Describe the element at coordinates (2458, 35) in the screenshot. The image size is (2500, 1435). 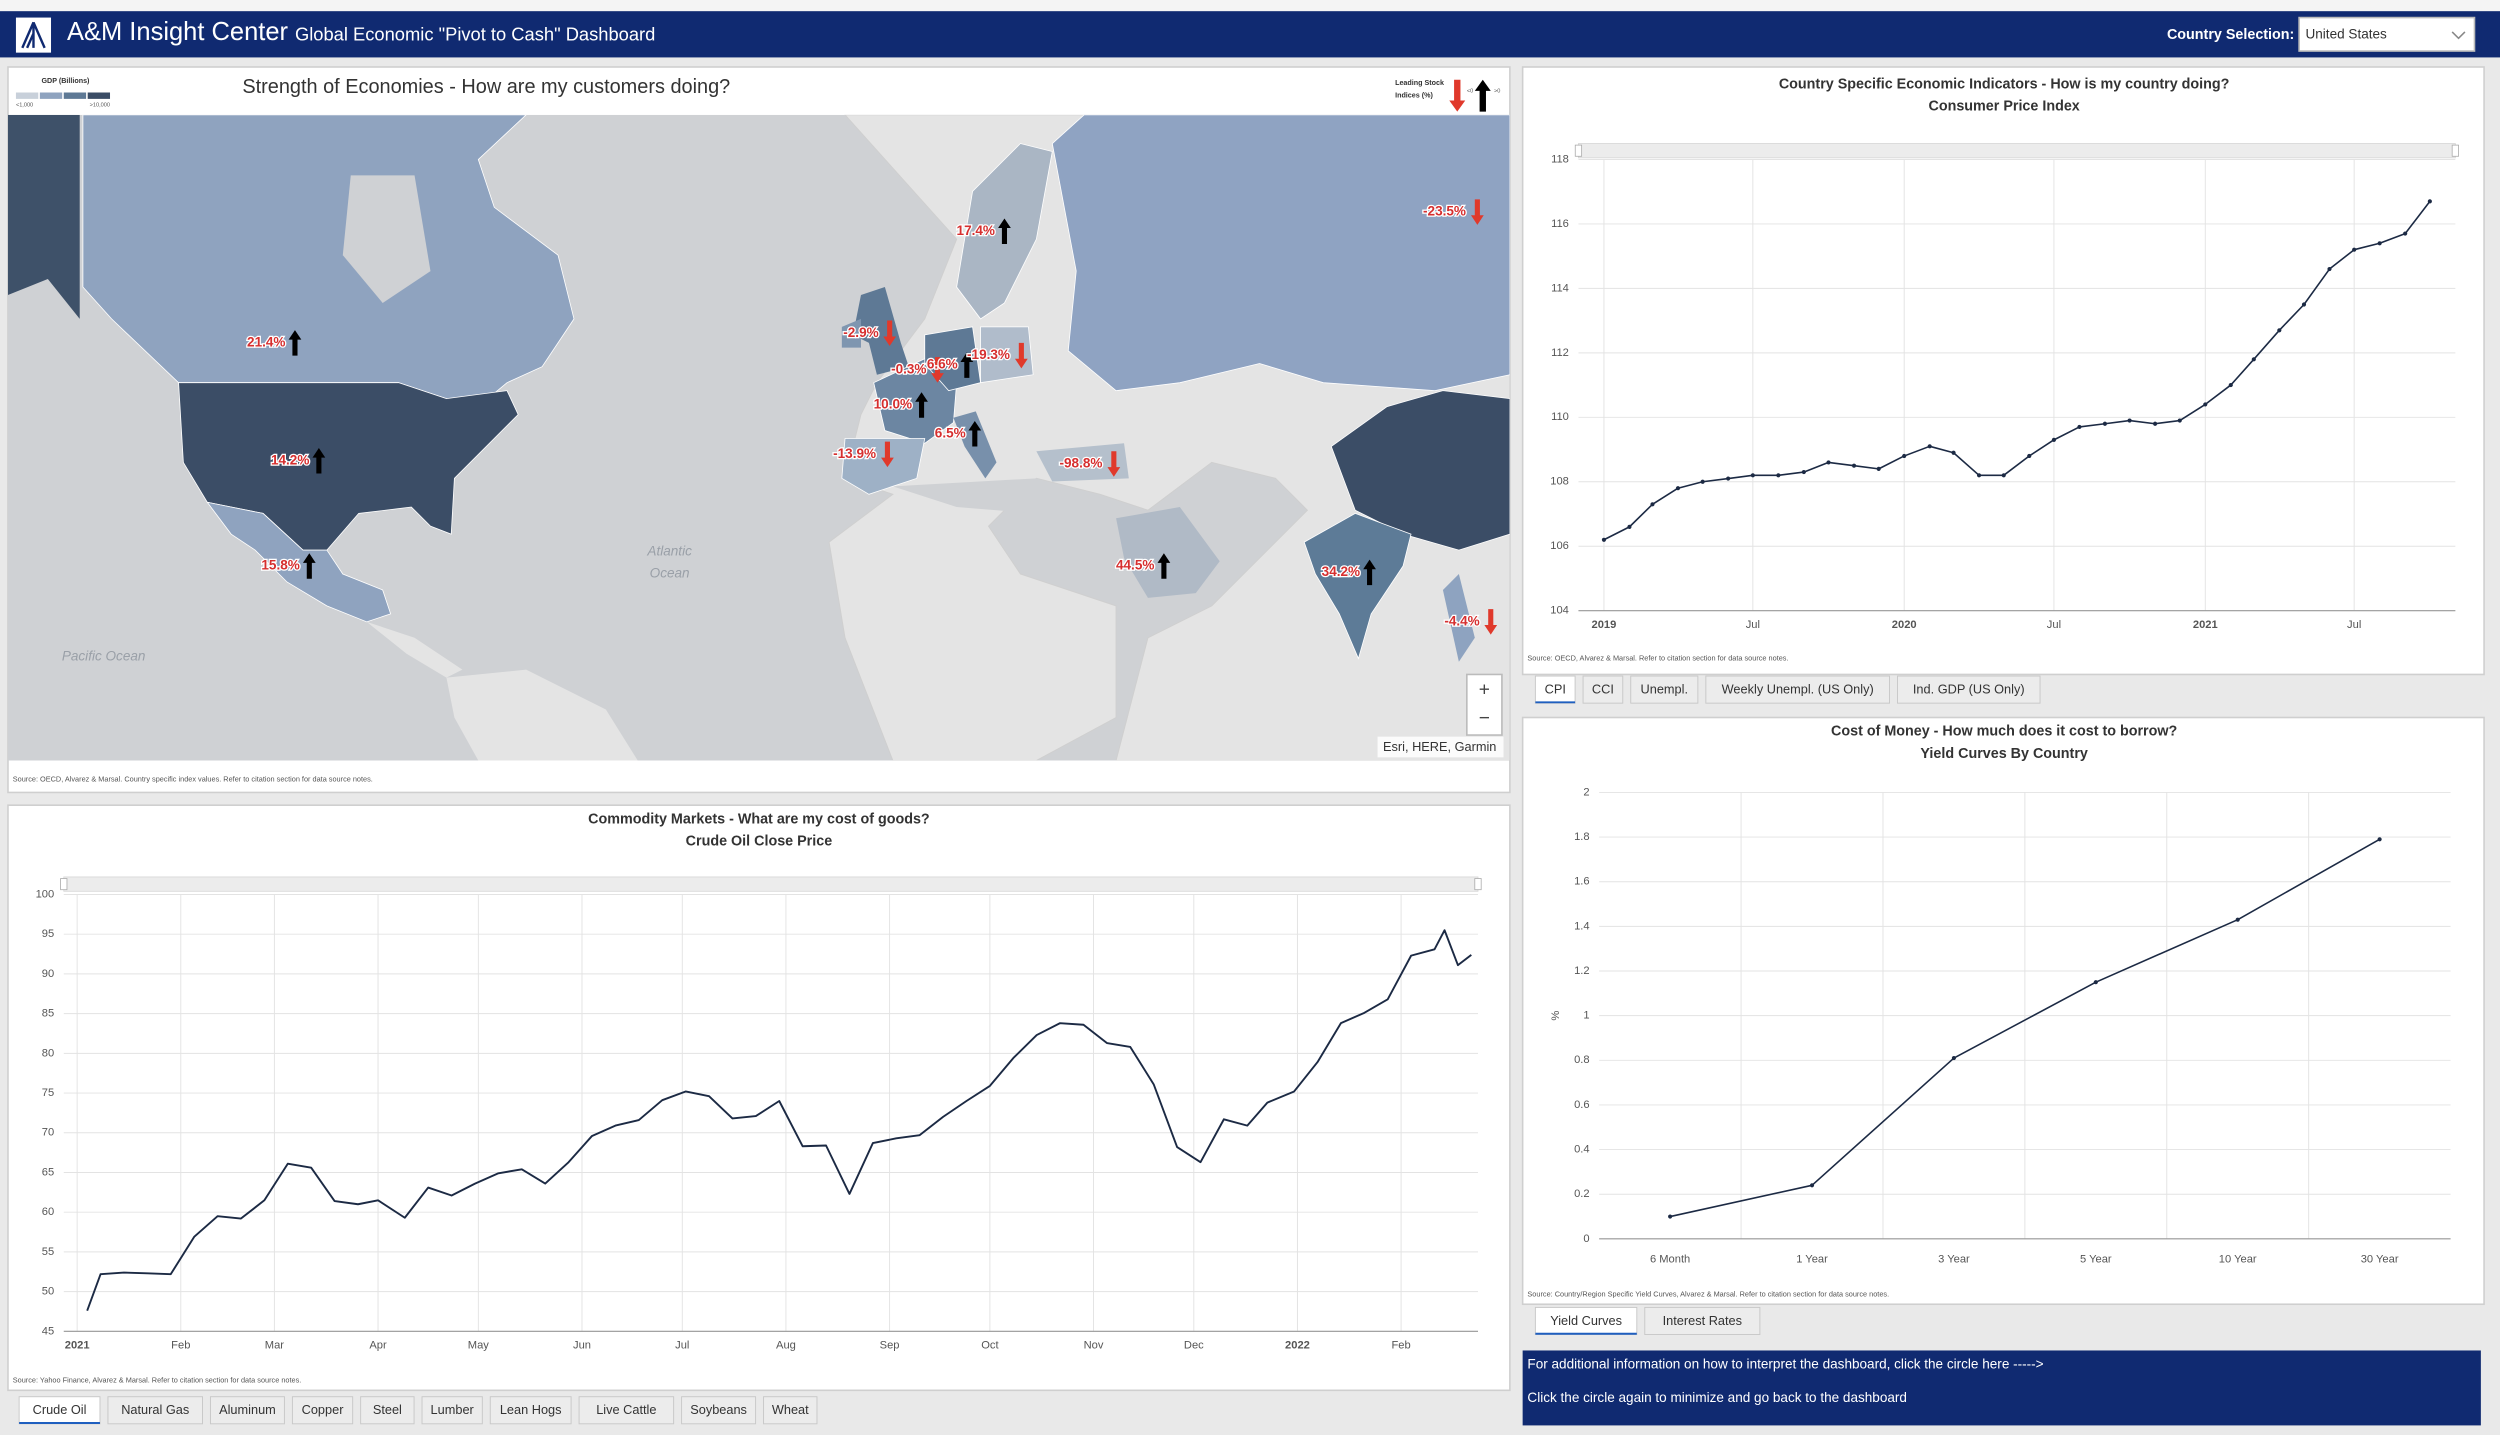
I see `dropdown-chevron` at that location.